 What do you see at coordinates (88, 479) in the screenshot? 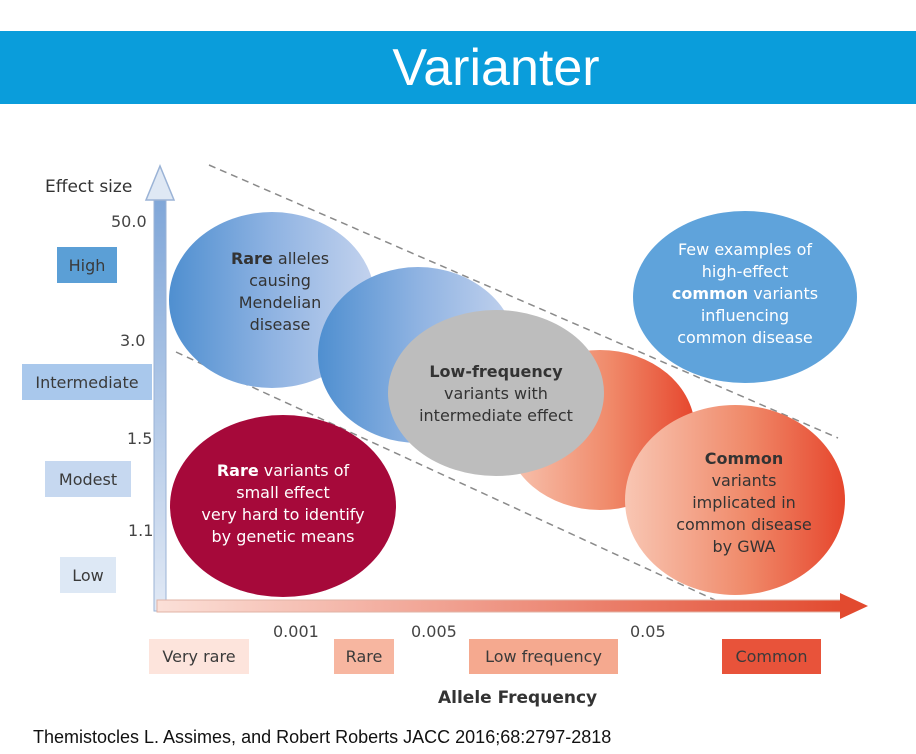
I see `y-category-modest: Modest` at bounding box center [88, 479].